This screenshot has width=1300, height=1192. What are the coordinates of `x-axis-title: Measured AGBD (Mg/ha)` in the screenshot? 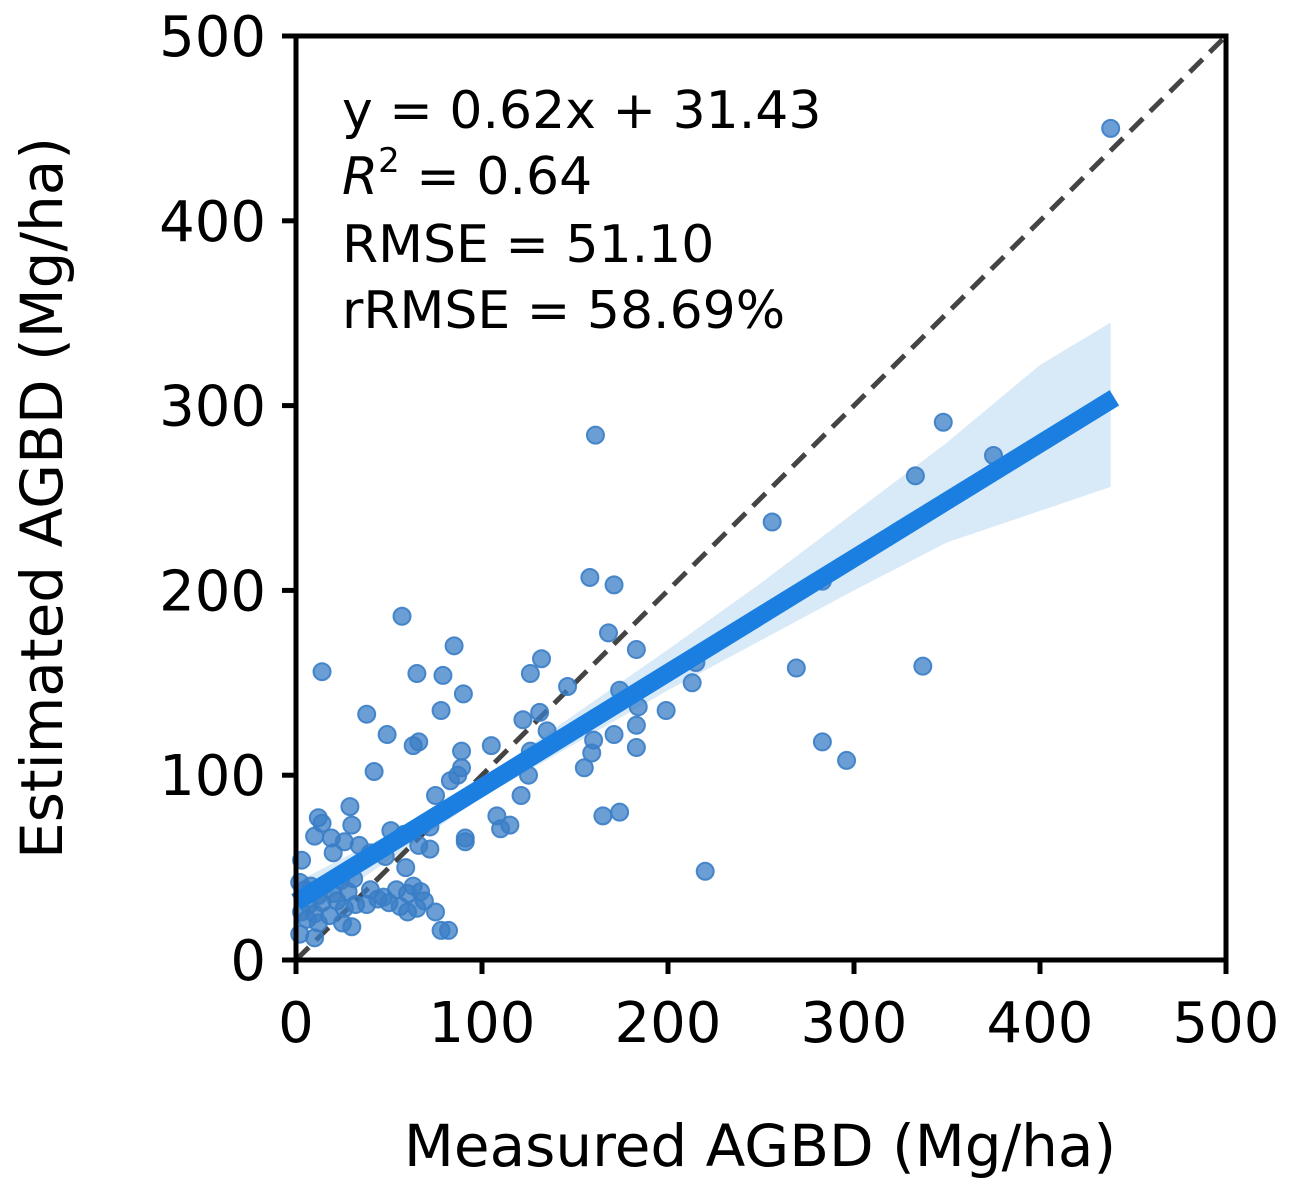 It's located at (760, 1146).